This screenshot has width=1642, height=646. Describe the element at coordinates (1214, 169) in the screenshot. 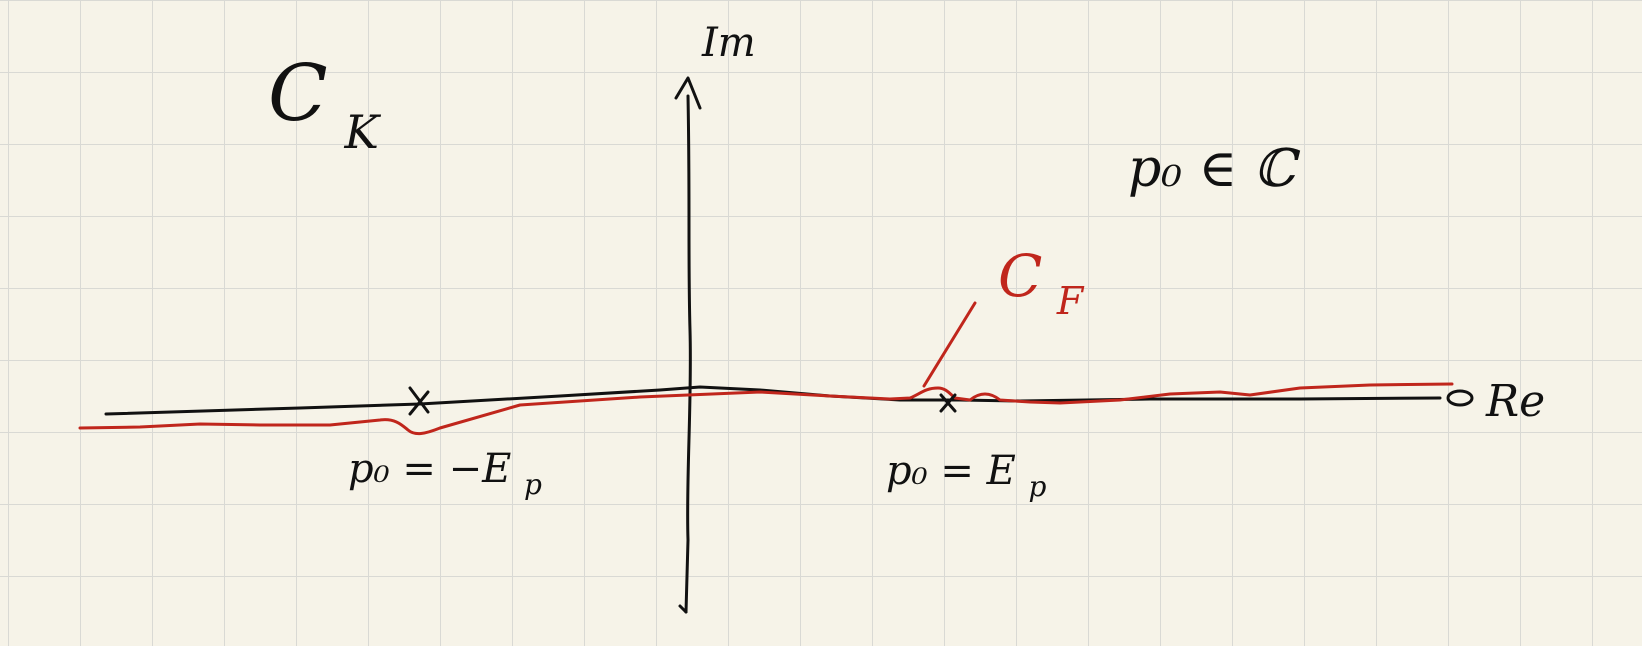

I see `domain-note: p₀ ∈ ℂ` at that location.